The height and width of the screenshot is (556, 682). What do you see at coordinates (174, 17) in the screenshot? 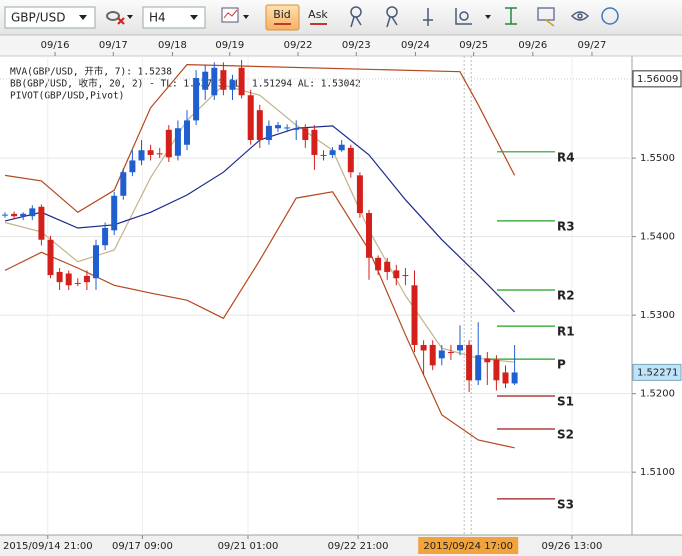
I see `timeframe-select` at bounding box center [174, 17].